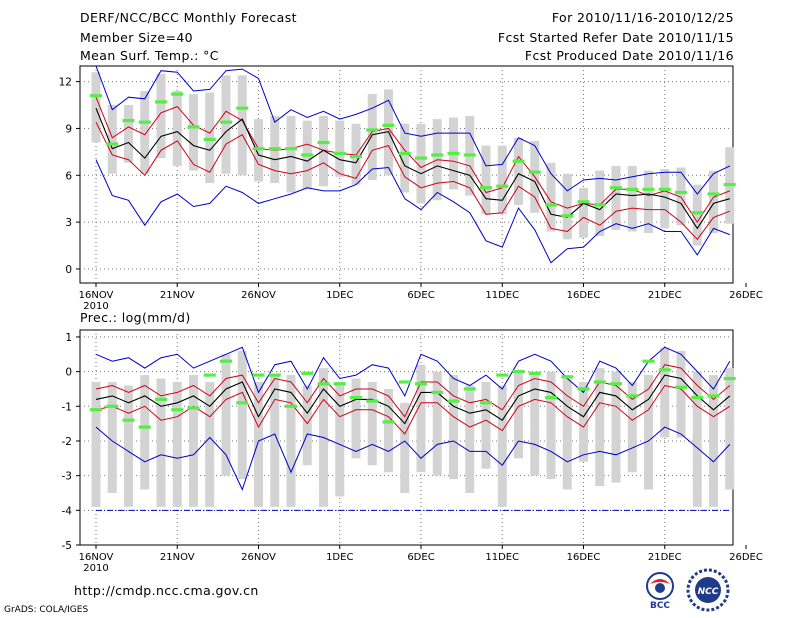 Image resolution: width=800 pixels, height=618 pixels. I want to click on bcc-logo-dot, so click(660, 588).